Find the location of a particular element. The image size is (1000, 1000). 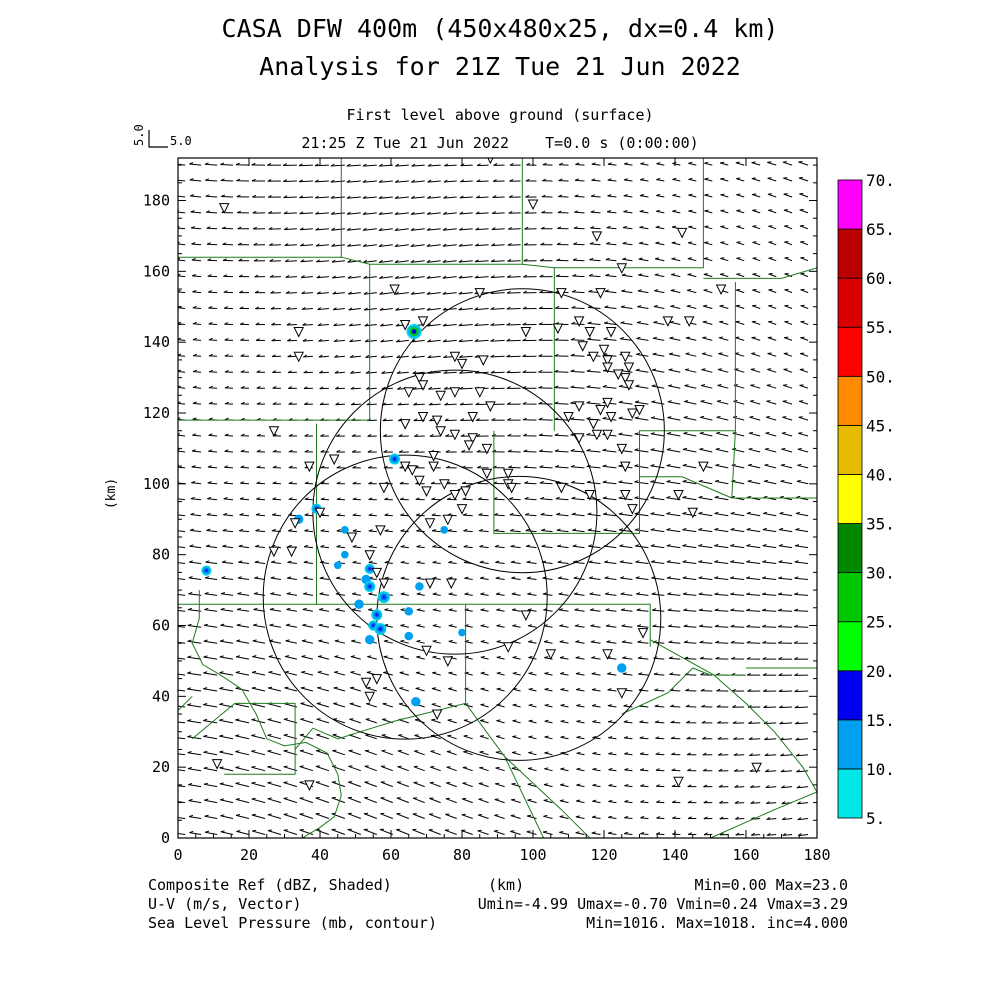

colorbar-level-label: 20. is located at coordinates (880, 671).